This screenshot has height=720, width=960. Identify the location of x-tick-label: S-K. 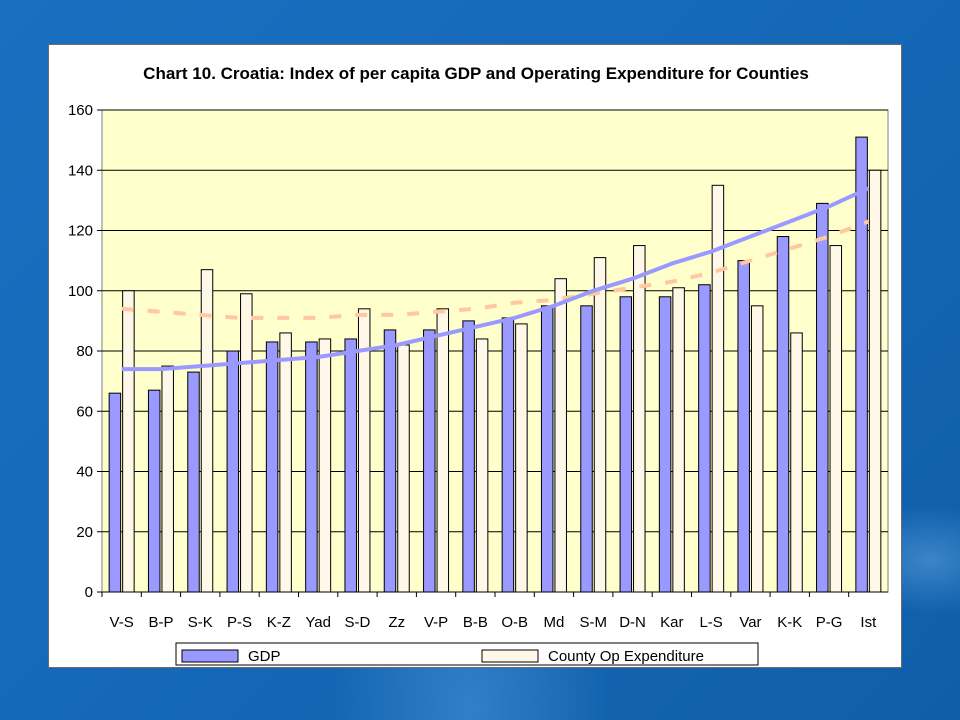
(200, 622).